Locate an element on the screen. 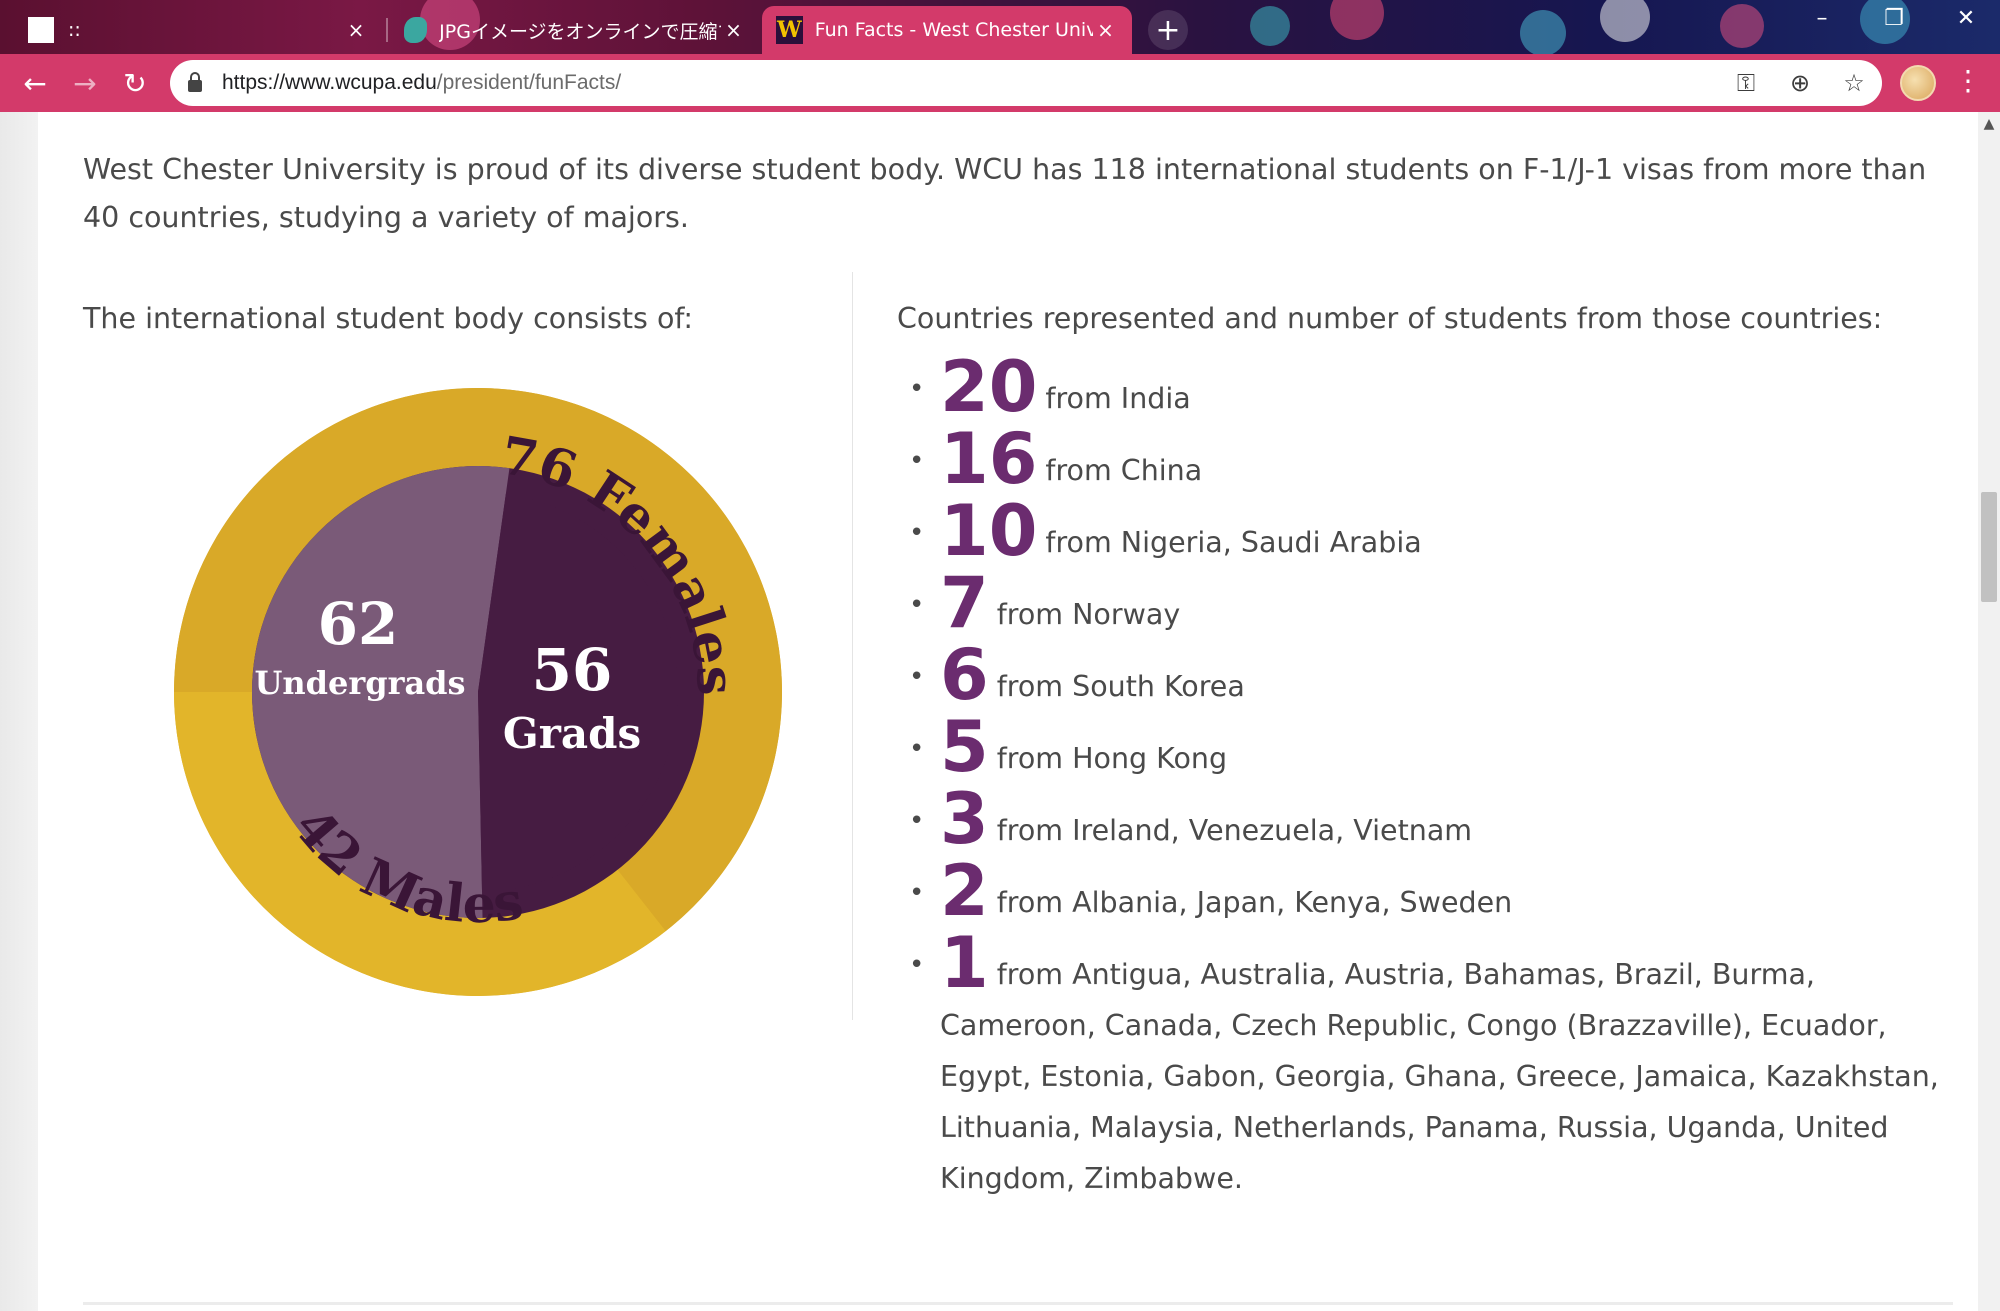 This screenshot has height=1311, width=2000. tab-separator is located at coordinates (387, 30).